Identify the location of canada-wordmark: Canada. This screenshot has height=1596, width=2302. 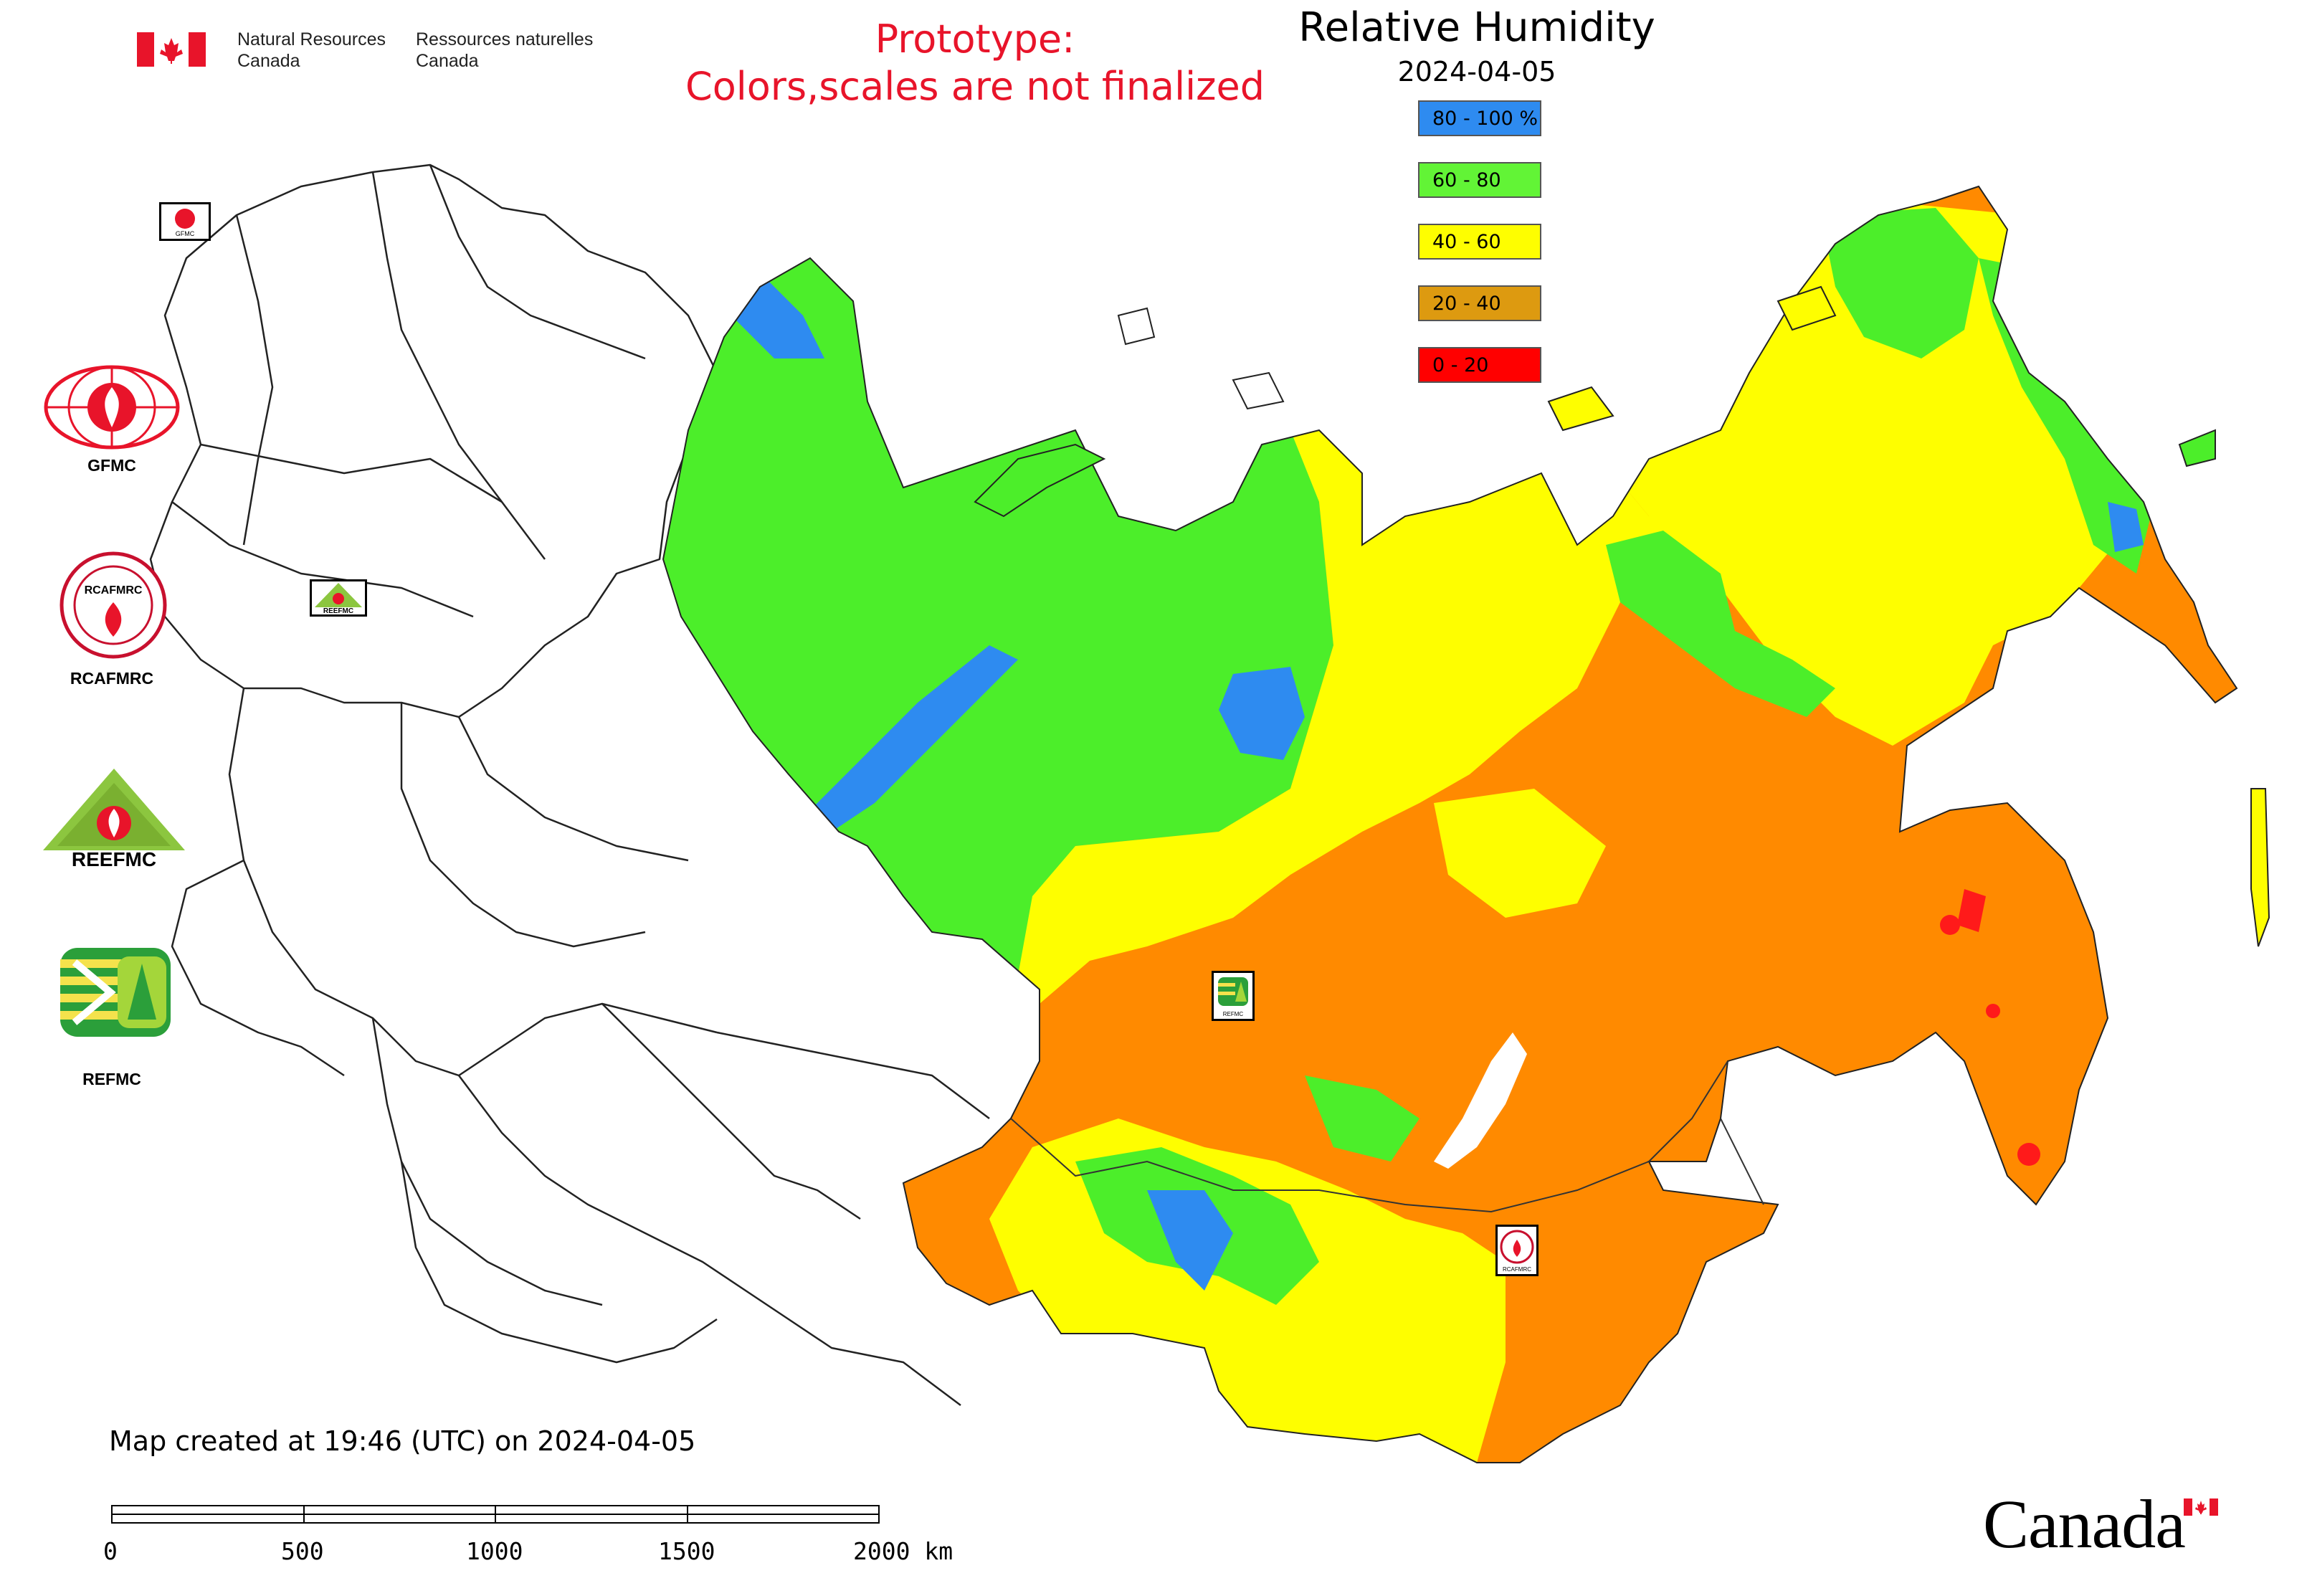
(2084, 1524).